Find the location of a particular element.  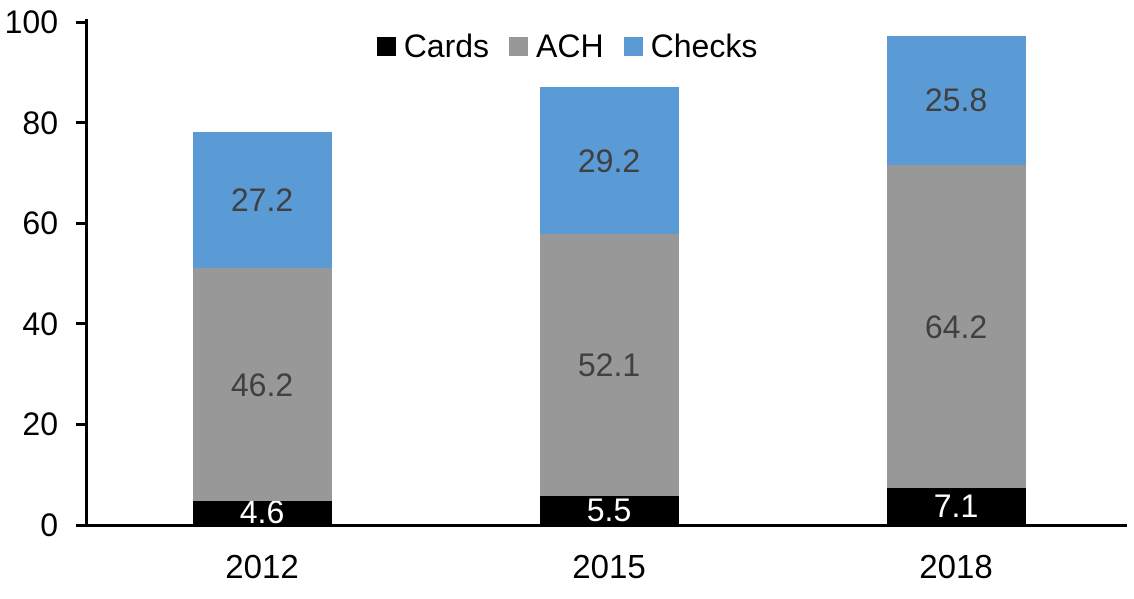

legend-label-ach: ACH is located at coordinates (570, 46).